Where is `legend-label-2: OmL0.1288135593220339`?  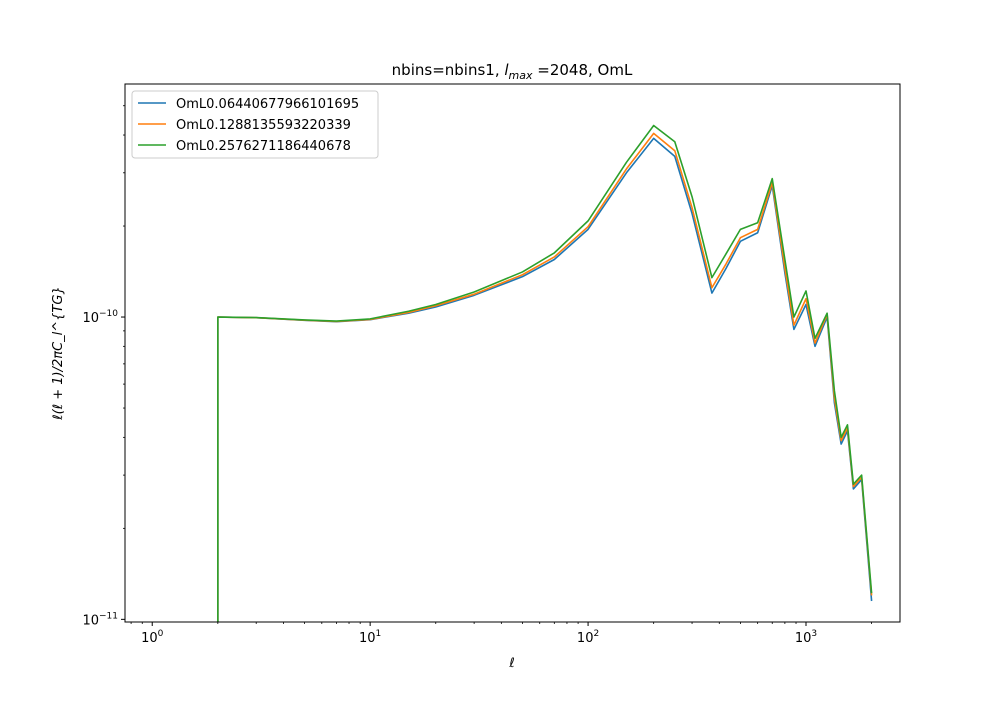
legend-label-2: OmL0.1288135593220339 is located at coordinates (263, 125).